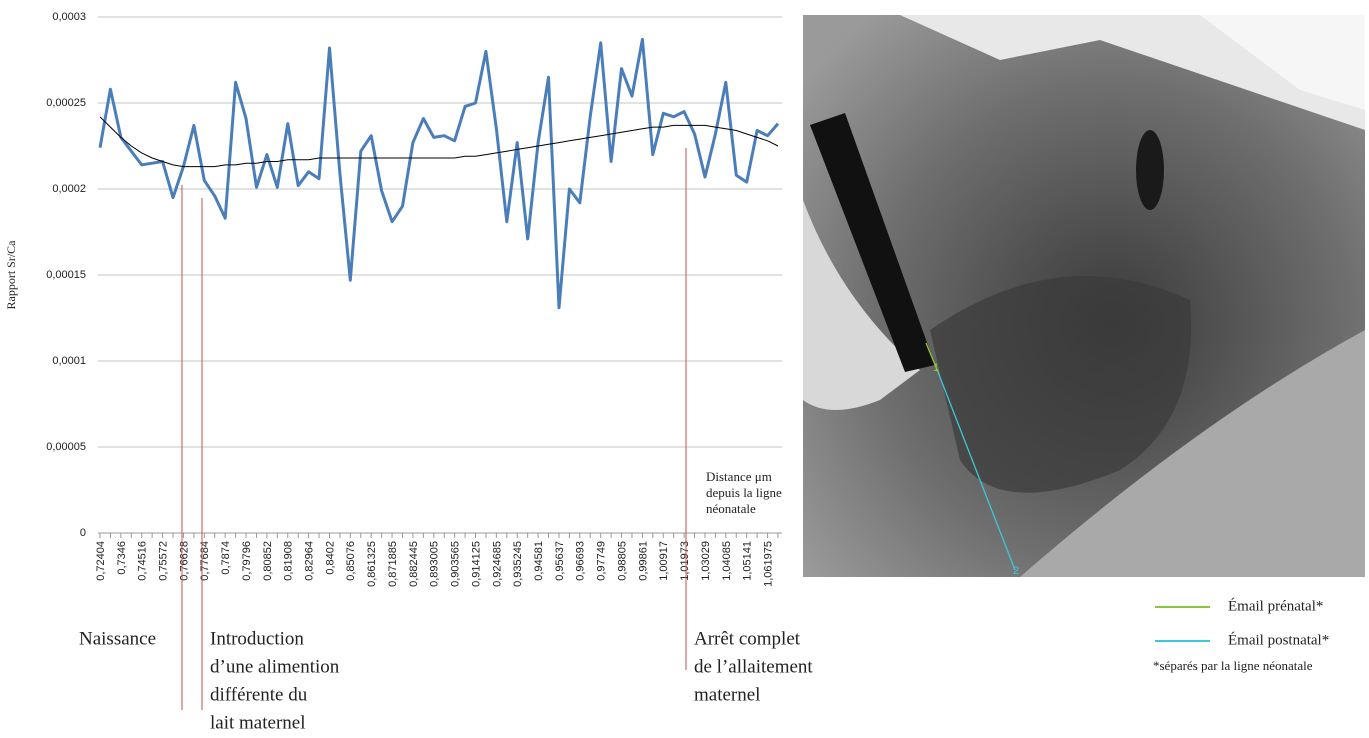 The height and width of the screenshot is (738, 1369). Describe the element at coordinates (184, 561) in the screenshot. I see `x-tick-label: 0,76628` at that location.